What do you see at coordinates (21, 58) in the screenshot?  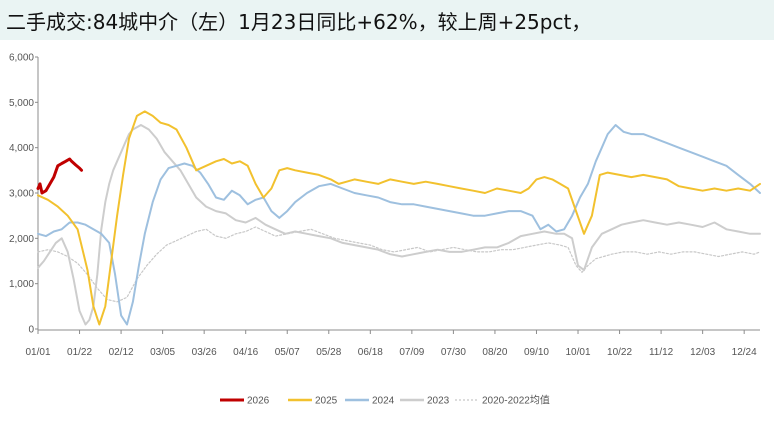 I see `y-tick-label: 6,000` at bounding box center [21, 58].